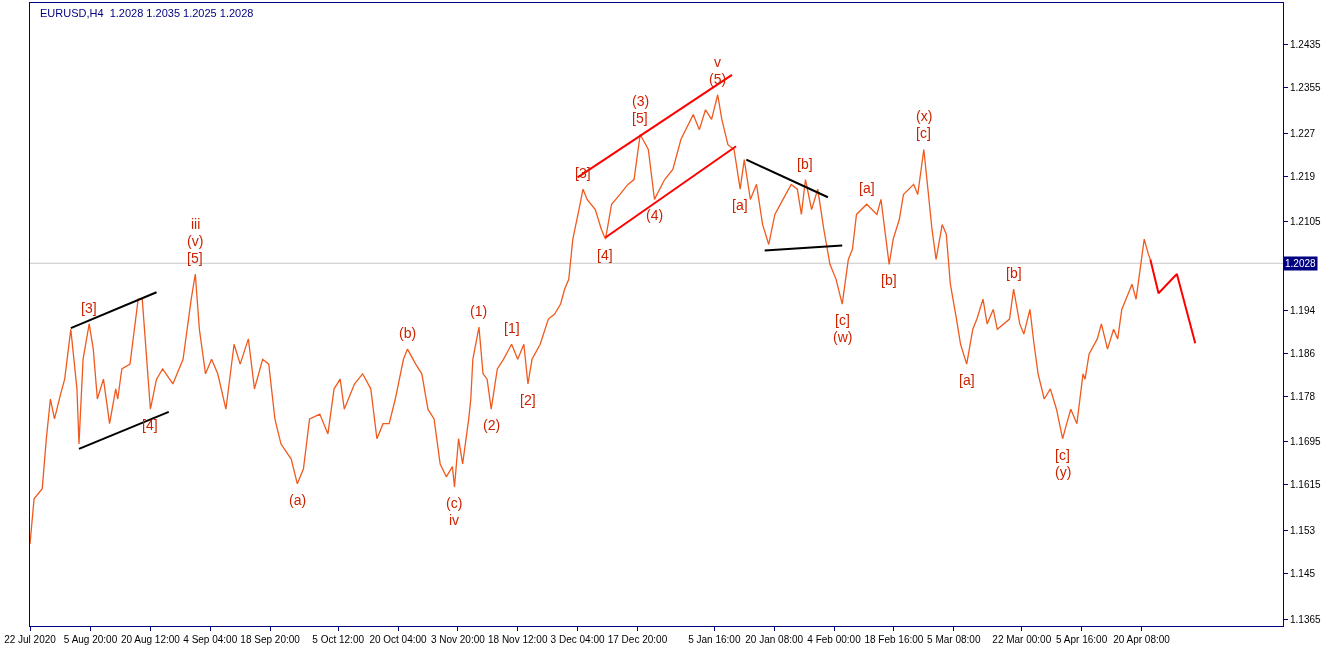  What do you see at coordinates (210, 639) in the screenshot?
I see `x-tick-label: 4 Sep 04:00` at bounding box center [210, 639].